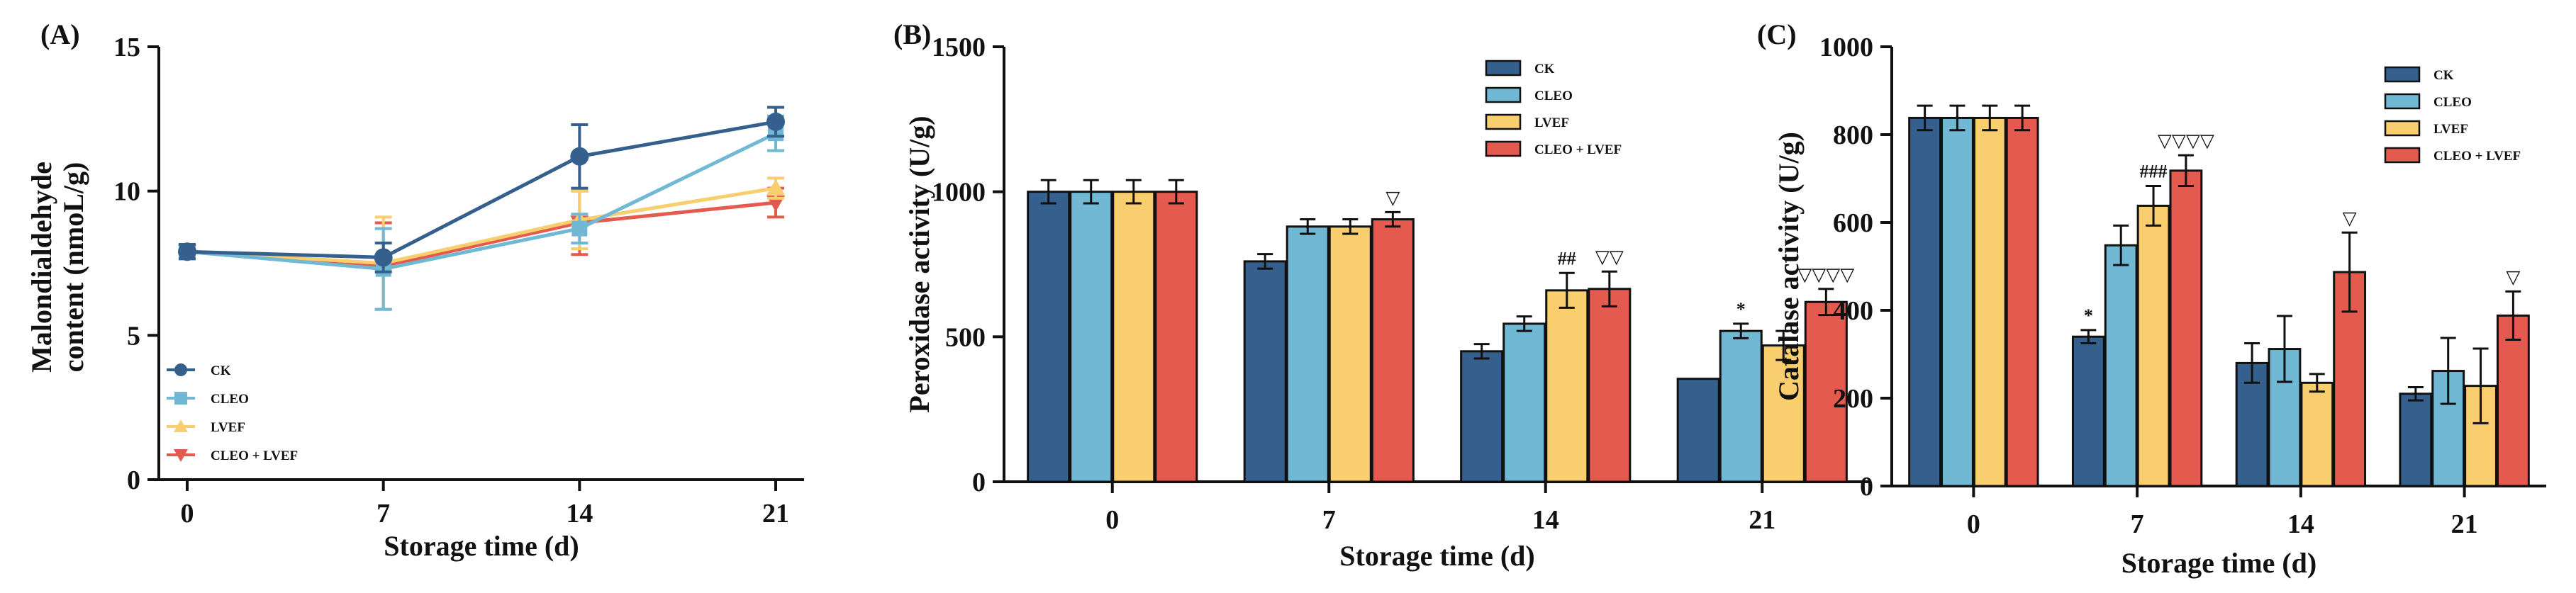  Describe the element at coordinates (1567, 258) in the screenshot. I see `significance-annotation: ##` at that location.